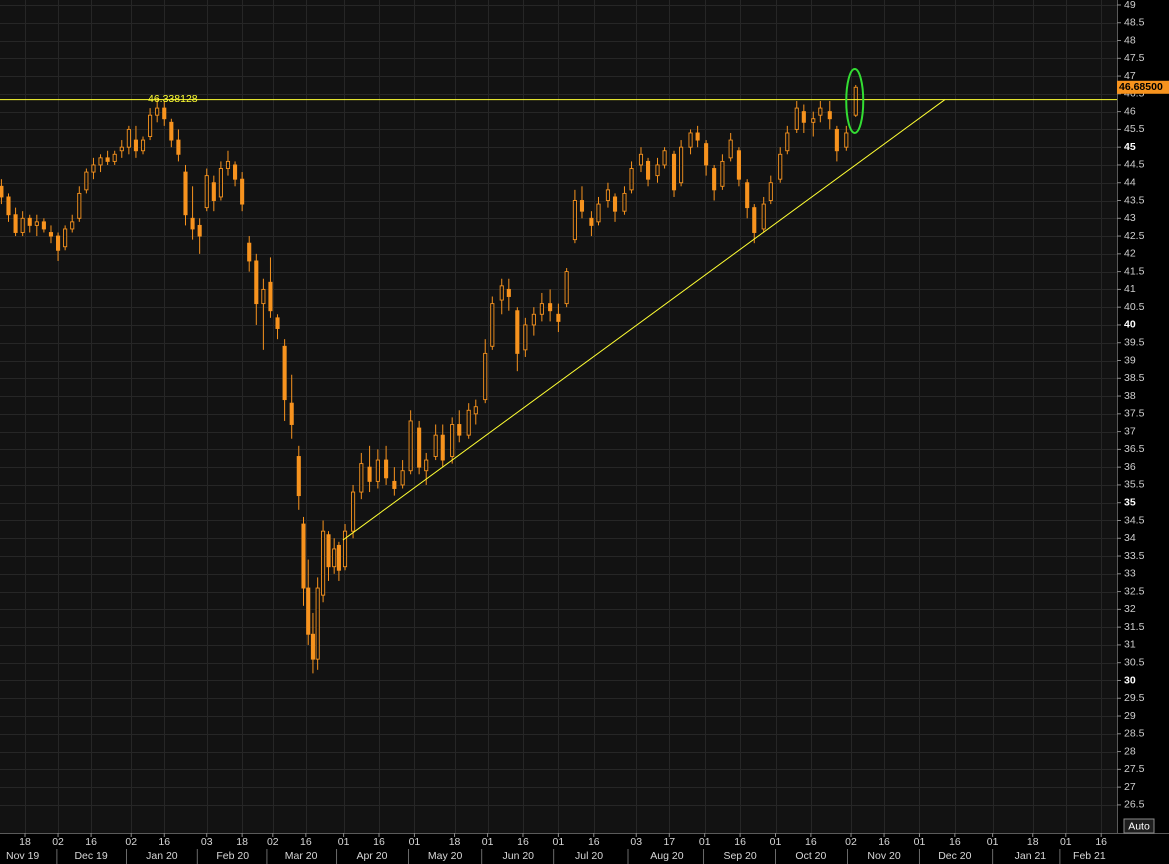  I want to click on y-tick-label: 42, so click(1130, 254).